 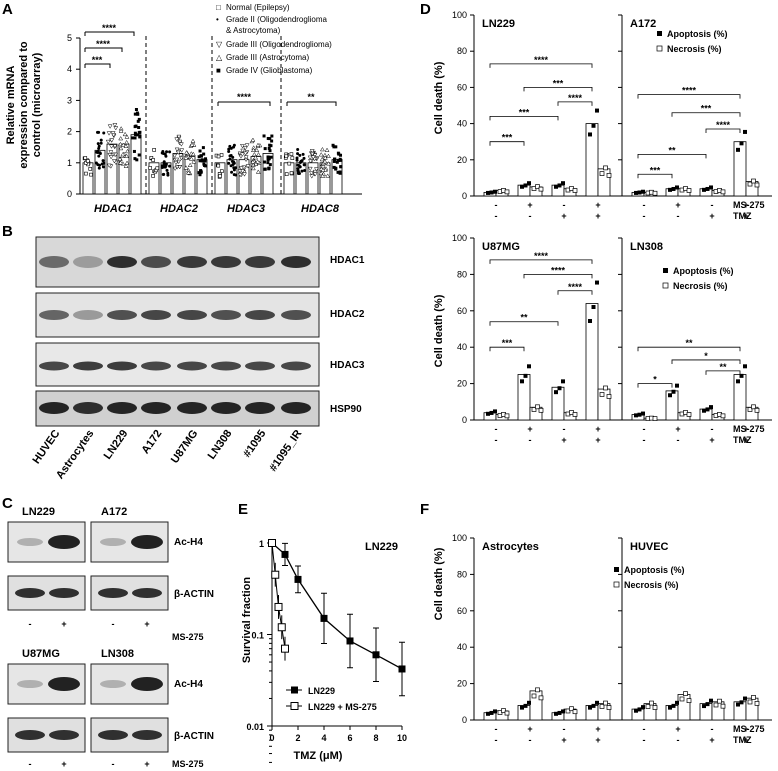 What do you see at coordinates (188, 764) in the screenshot?
I see `c-treatment-bottom: MS-275` at bounding box center [188, 764].